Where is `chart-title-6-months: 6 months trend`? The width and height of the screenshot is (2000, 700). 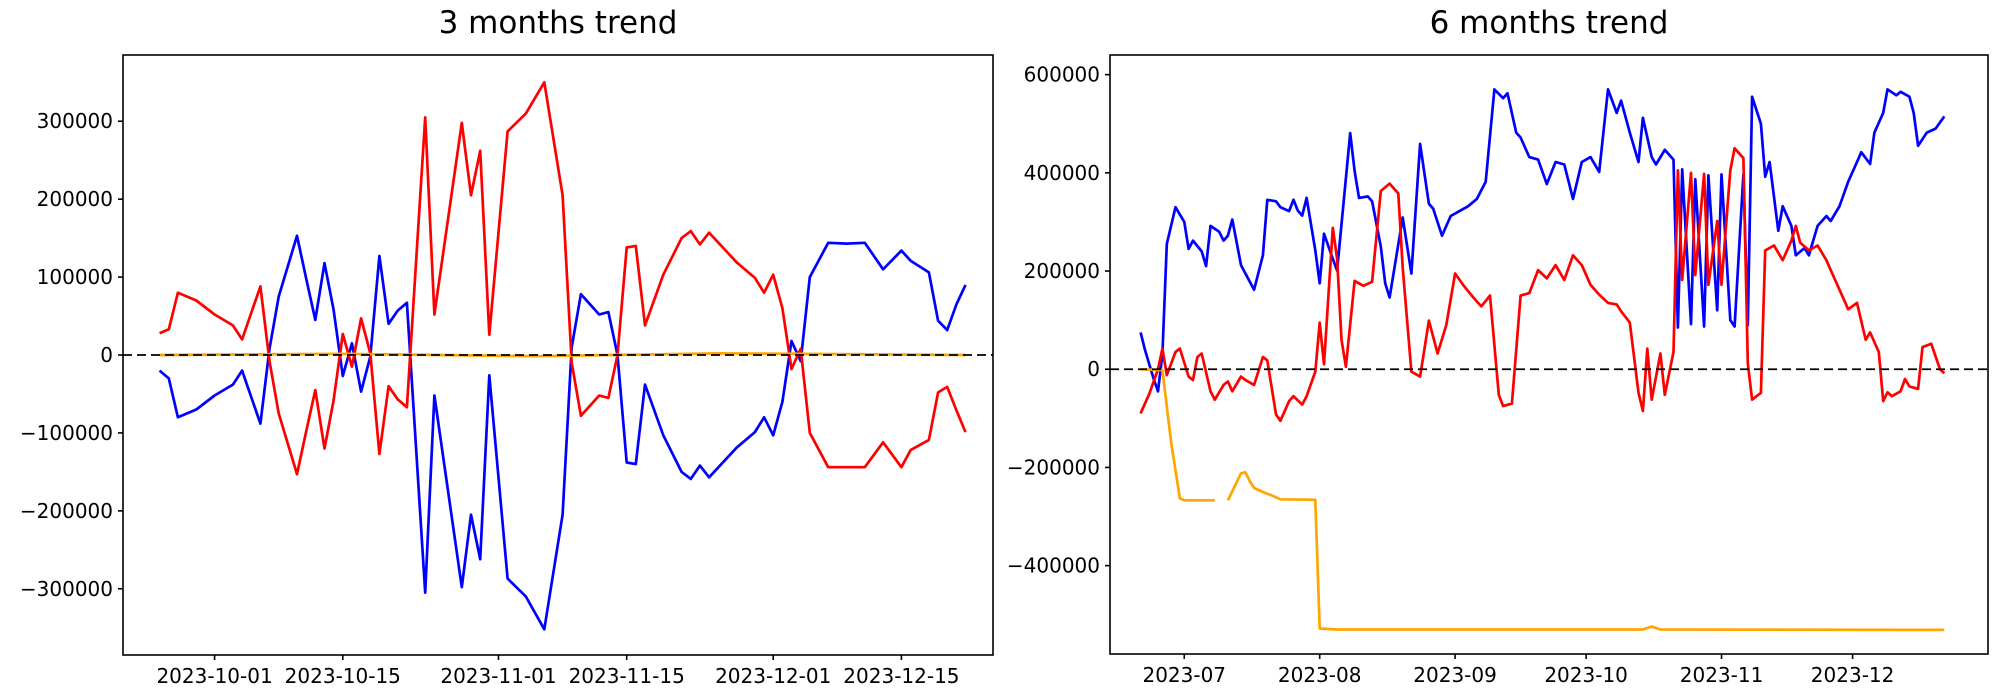 chart-title-6-months: 6 months trend is located at coordinates (1549, 23).